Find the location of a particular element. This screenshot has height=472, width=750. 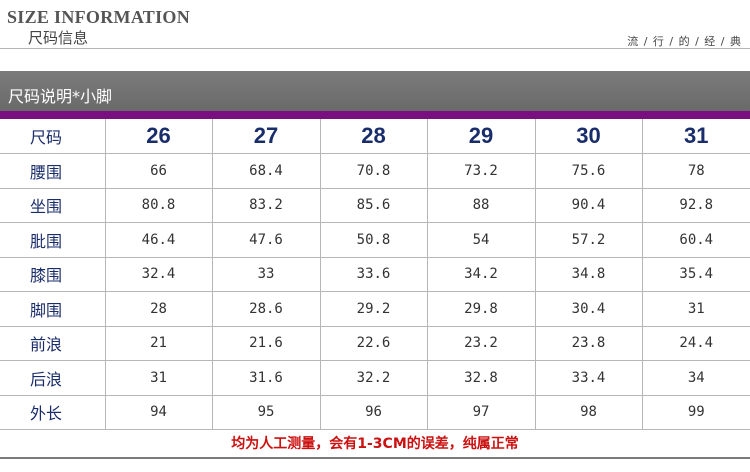

table-cell: 32.8 is located at coordinates (481, 378).